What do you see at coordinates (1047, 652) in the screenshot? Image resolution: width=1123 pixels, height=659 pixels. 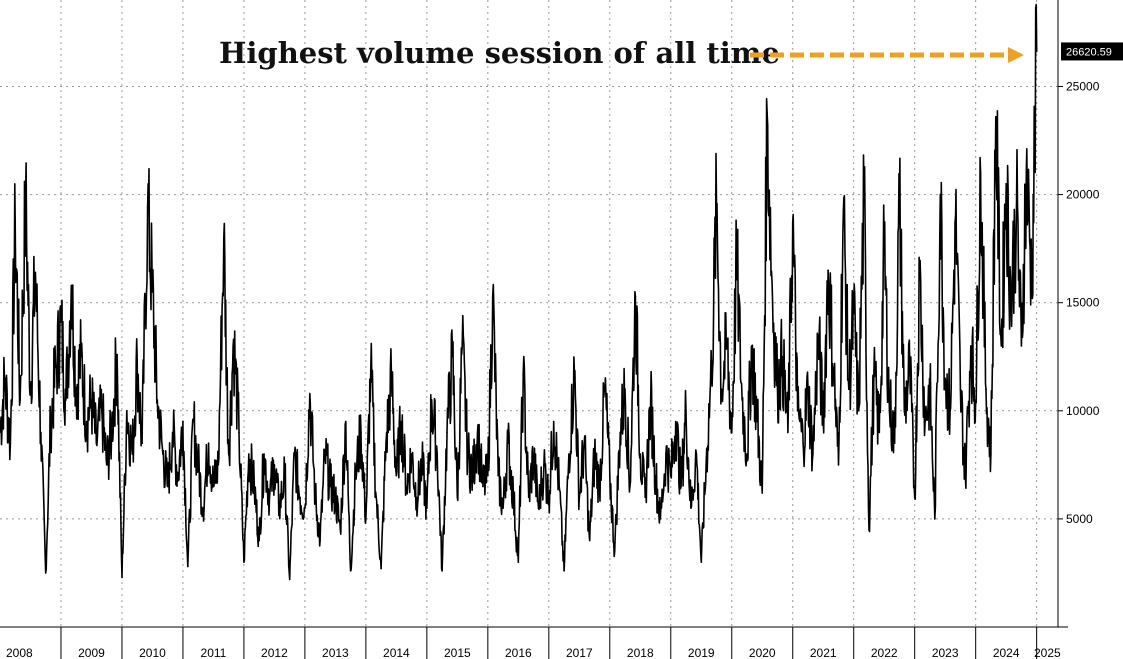 I see `x-tick-label: 2025` at bounding box center [1047, 652].